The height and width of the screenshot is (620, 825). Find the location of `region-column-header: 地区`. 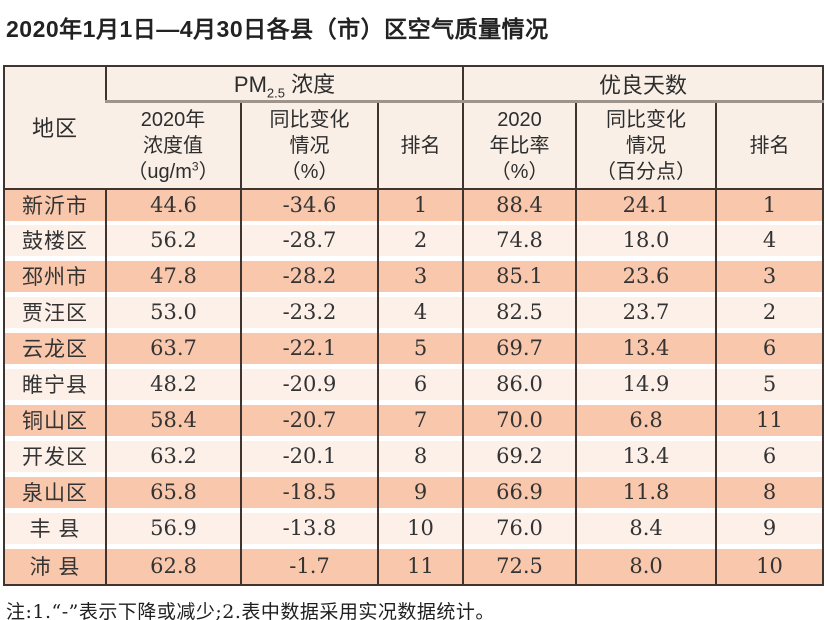

region-column-header: 地区 is located at coordinates (55, 128).